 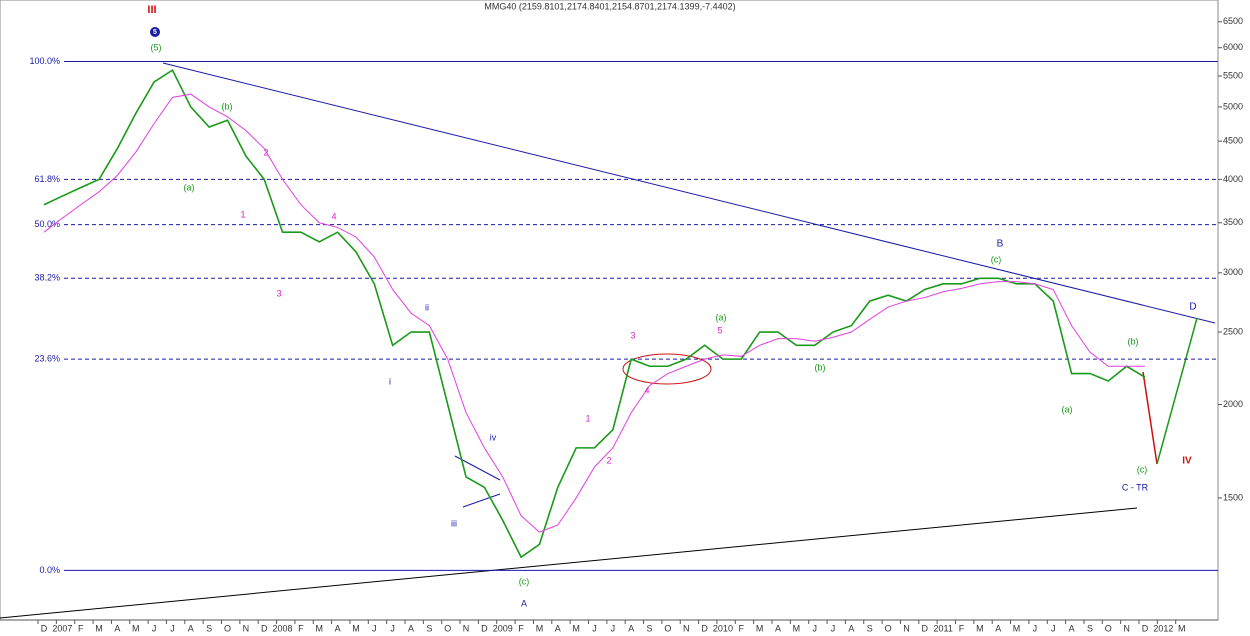 What do you see at coordinates (1233, 331) in the screenshot?
I see `y-tick-label: 2500` at bounding box center [1233, 331].